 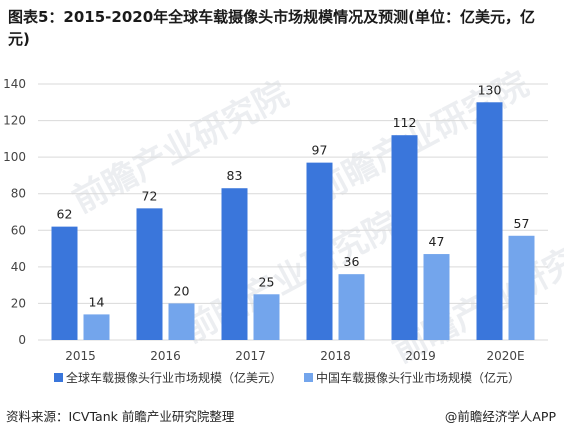 What do you see at coordinates (14, 121) in the screenshot?
I see `y-tick-label: 120` at bounding box center [14, 121].